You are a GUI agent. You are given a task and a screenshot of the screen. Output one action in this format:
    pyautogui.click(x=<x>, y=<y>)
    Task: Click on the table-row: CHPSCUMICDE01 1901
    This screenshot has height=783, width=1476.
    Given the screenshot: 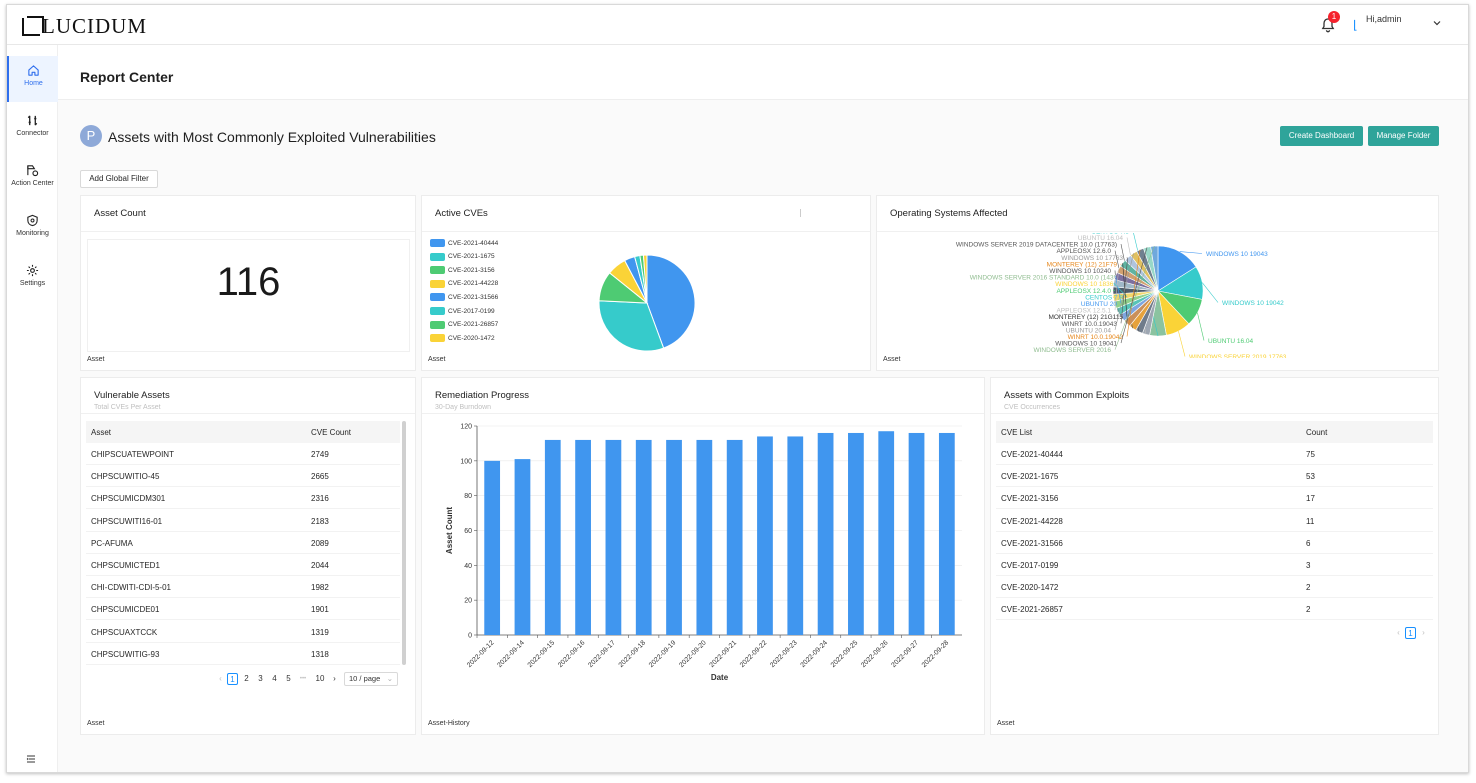 What is the action you would take?
    pyautogui.click(x=243, y=609)
    